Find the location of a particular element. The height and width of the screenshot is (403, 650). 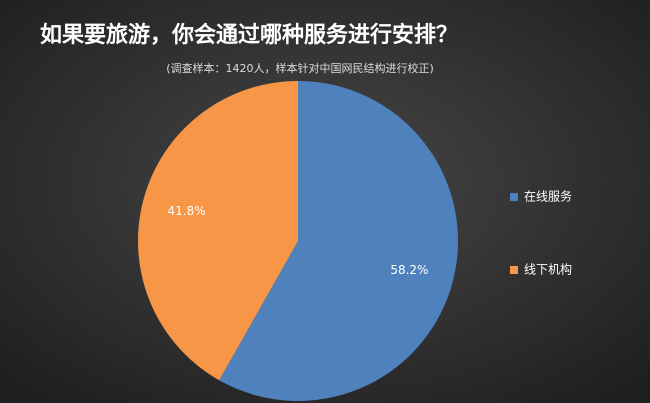

chart-title: 如果要旅游，你会通过哪种服务进行安排？ is located at coordinates (249, 35).